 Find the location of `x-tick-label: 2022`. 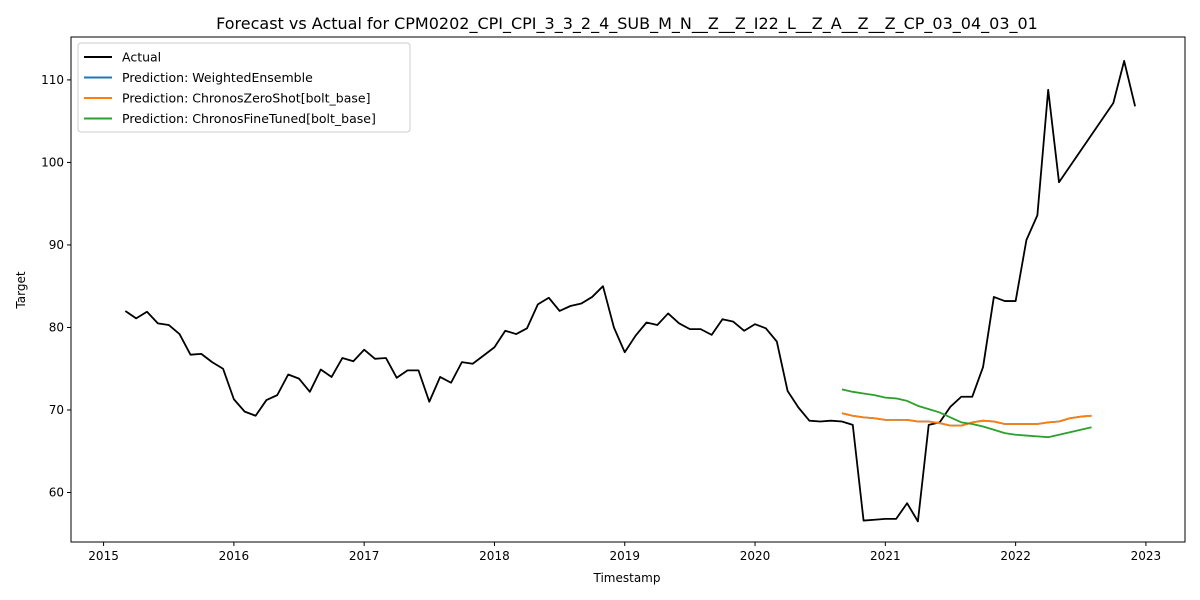

x-tick-label: 2022 is located at coordinates (1015, 556).